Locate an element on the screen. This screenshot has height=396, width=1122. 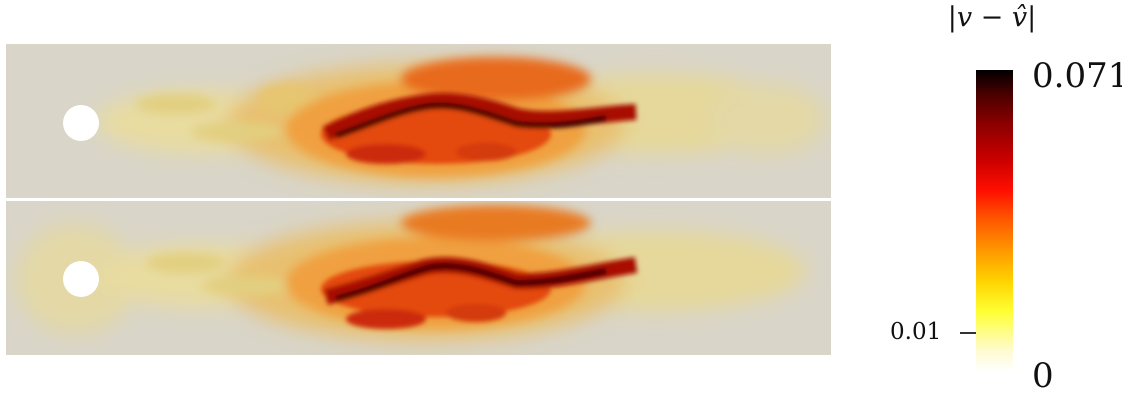
cylinder-obstacle-bottom is located at coordinates (81, 279).